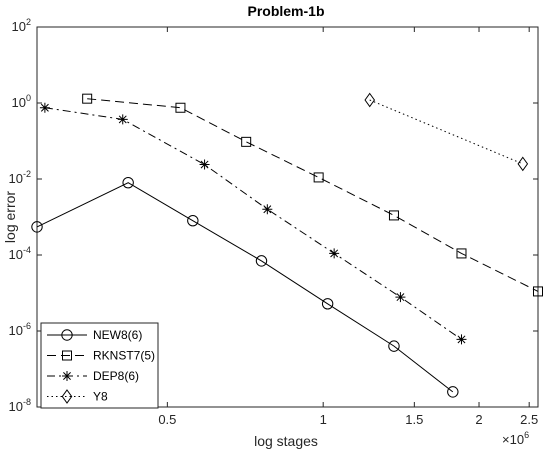  Describe the element at coordinates (28, 22) in the screenshot. I see `y-tick-exponent: 2` at that location.